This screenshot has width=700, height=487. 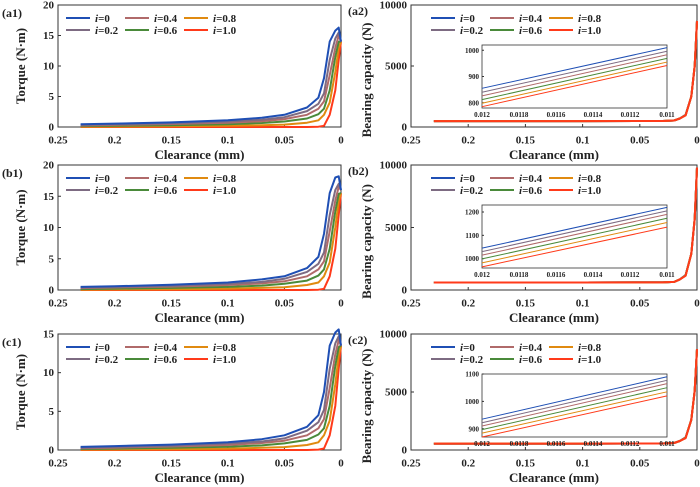 I want to click on series-line-i-1.0, so click(x=211, y=84).